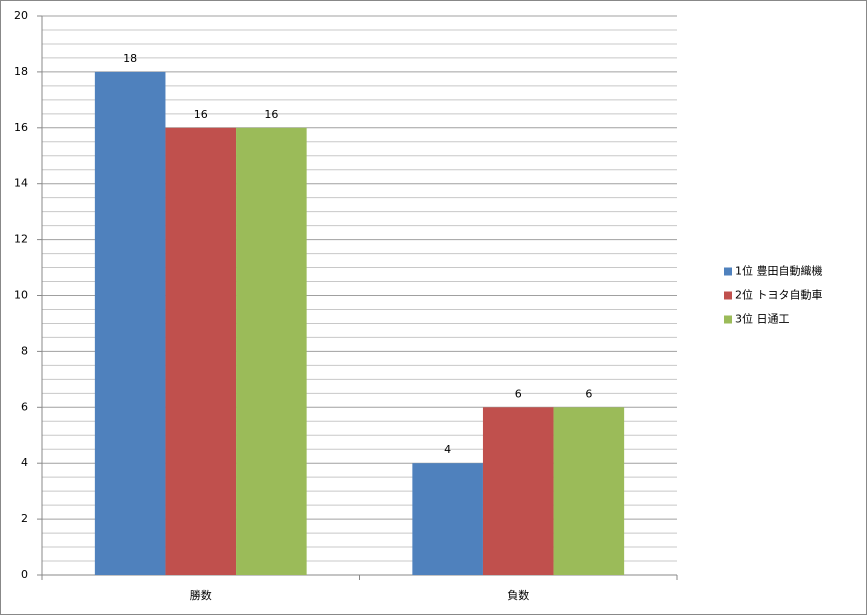  I want to click on legend-label: 3位 日通工, so click(762, 319).